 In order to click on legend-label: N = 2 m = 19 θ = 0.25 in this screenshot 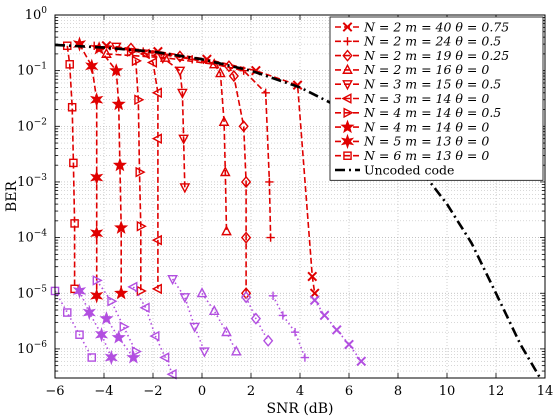, I will do `click(436, 55)`.